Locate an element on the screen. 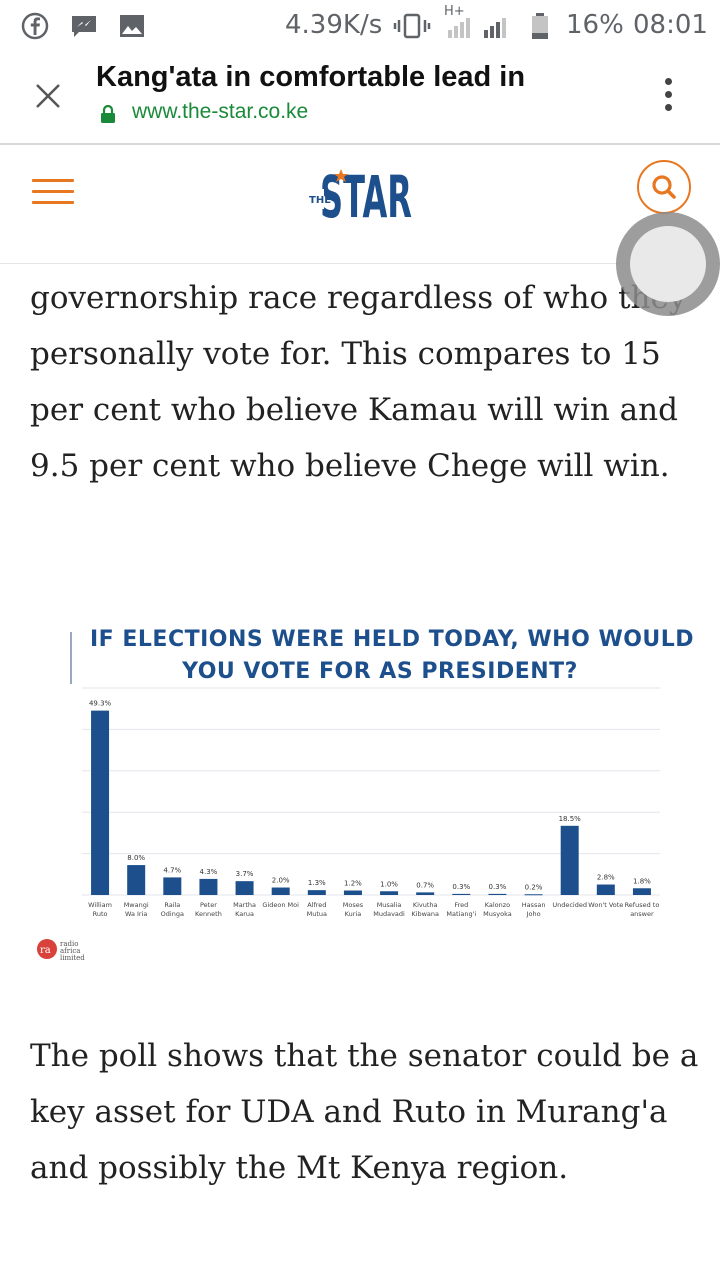 The image size is (720, 1280). chart-category-label: Kibwana is located at coordinates (425, 914).